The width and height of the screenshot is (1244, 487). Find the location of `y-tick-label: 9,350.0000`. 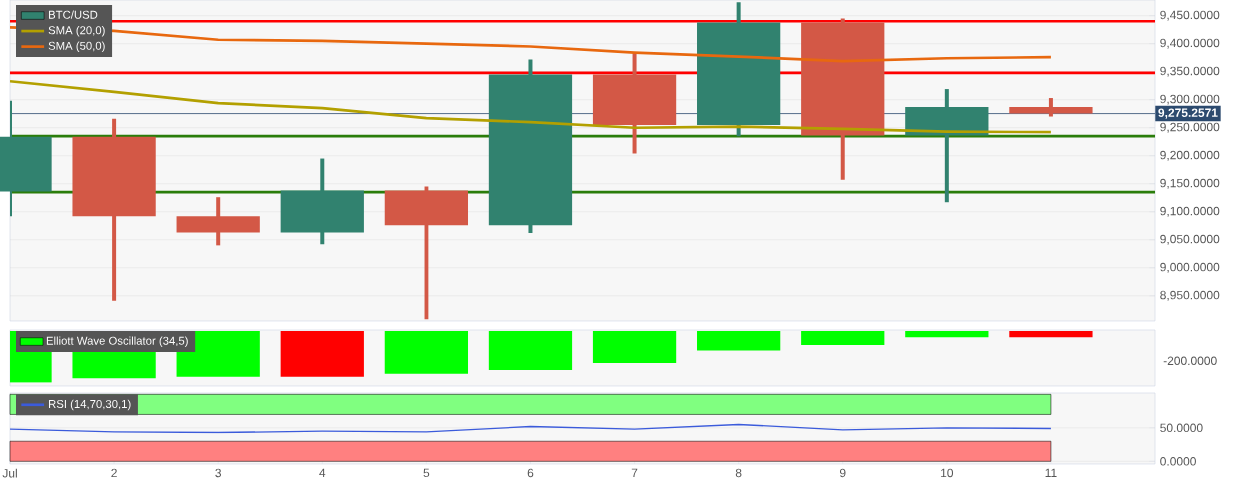

y-tick-label: 9,350.0000 is located at coordinates (1190, 71).